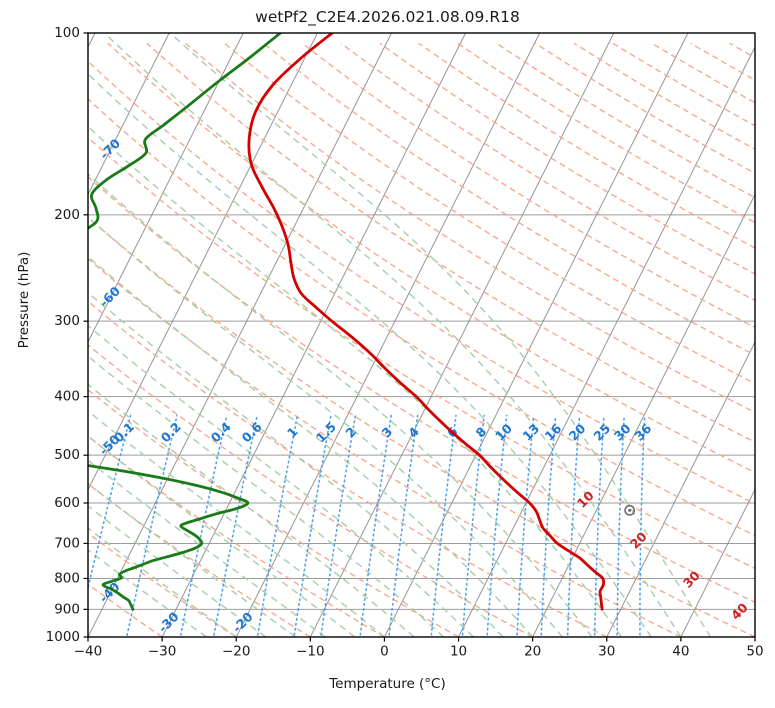 The image size is (775, 708). I want to click on y-tick-label: 700, so click(67, 543).